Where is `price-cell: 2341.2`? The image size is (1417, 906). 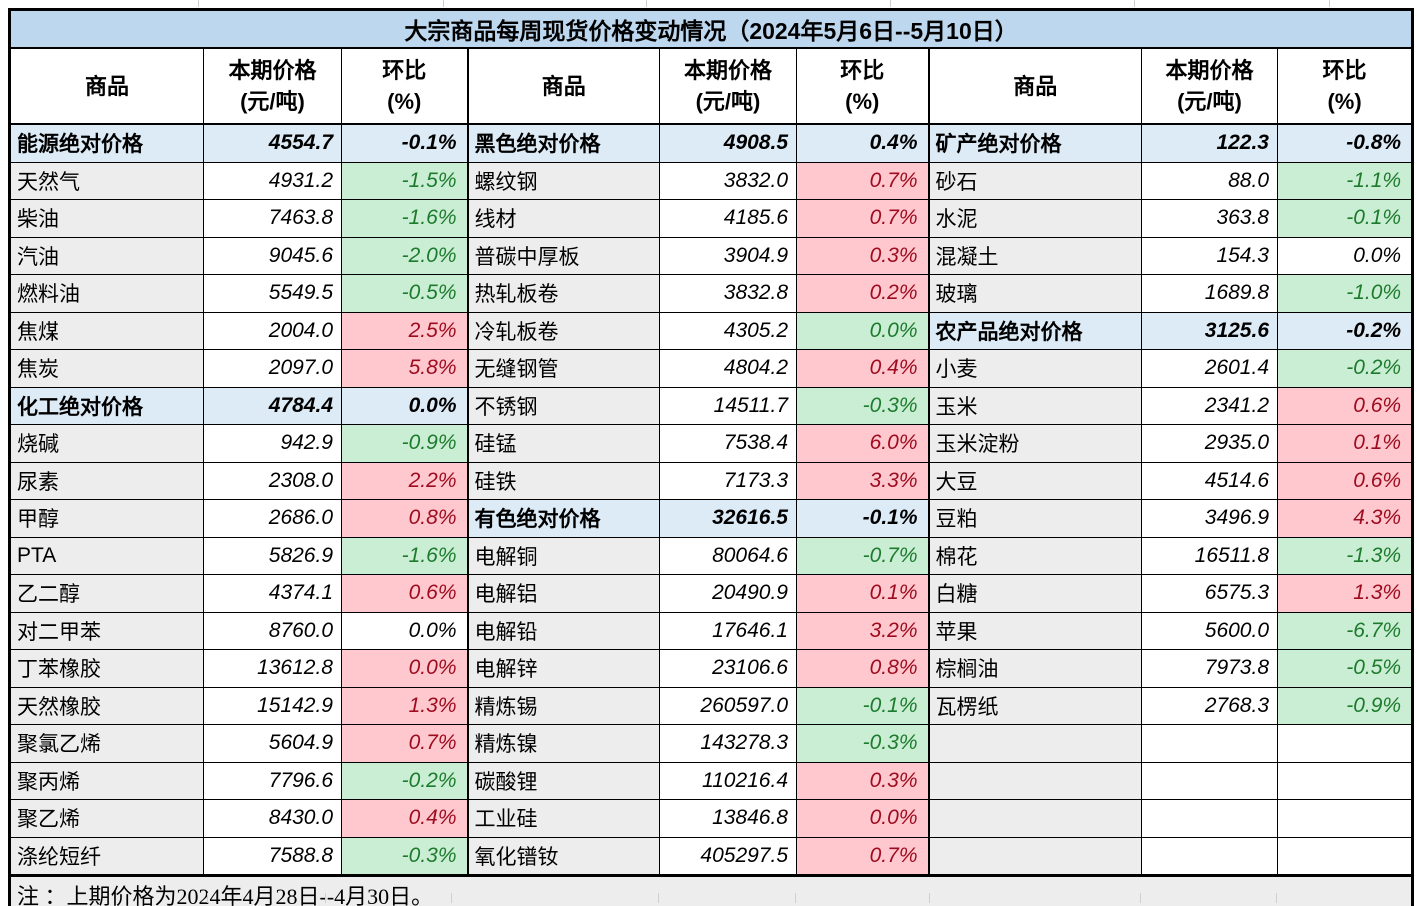 price-cell: 2341.2 is located at coordinates (1209, 405).